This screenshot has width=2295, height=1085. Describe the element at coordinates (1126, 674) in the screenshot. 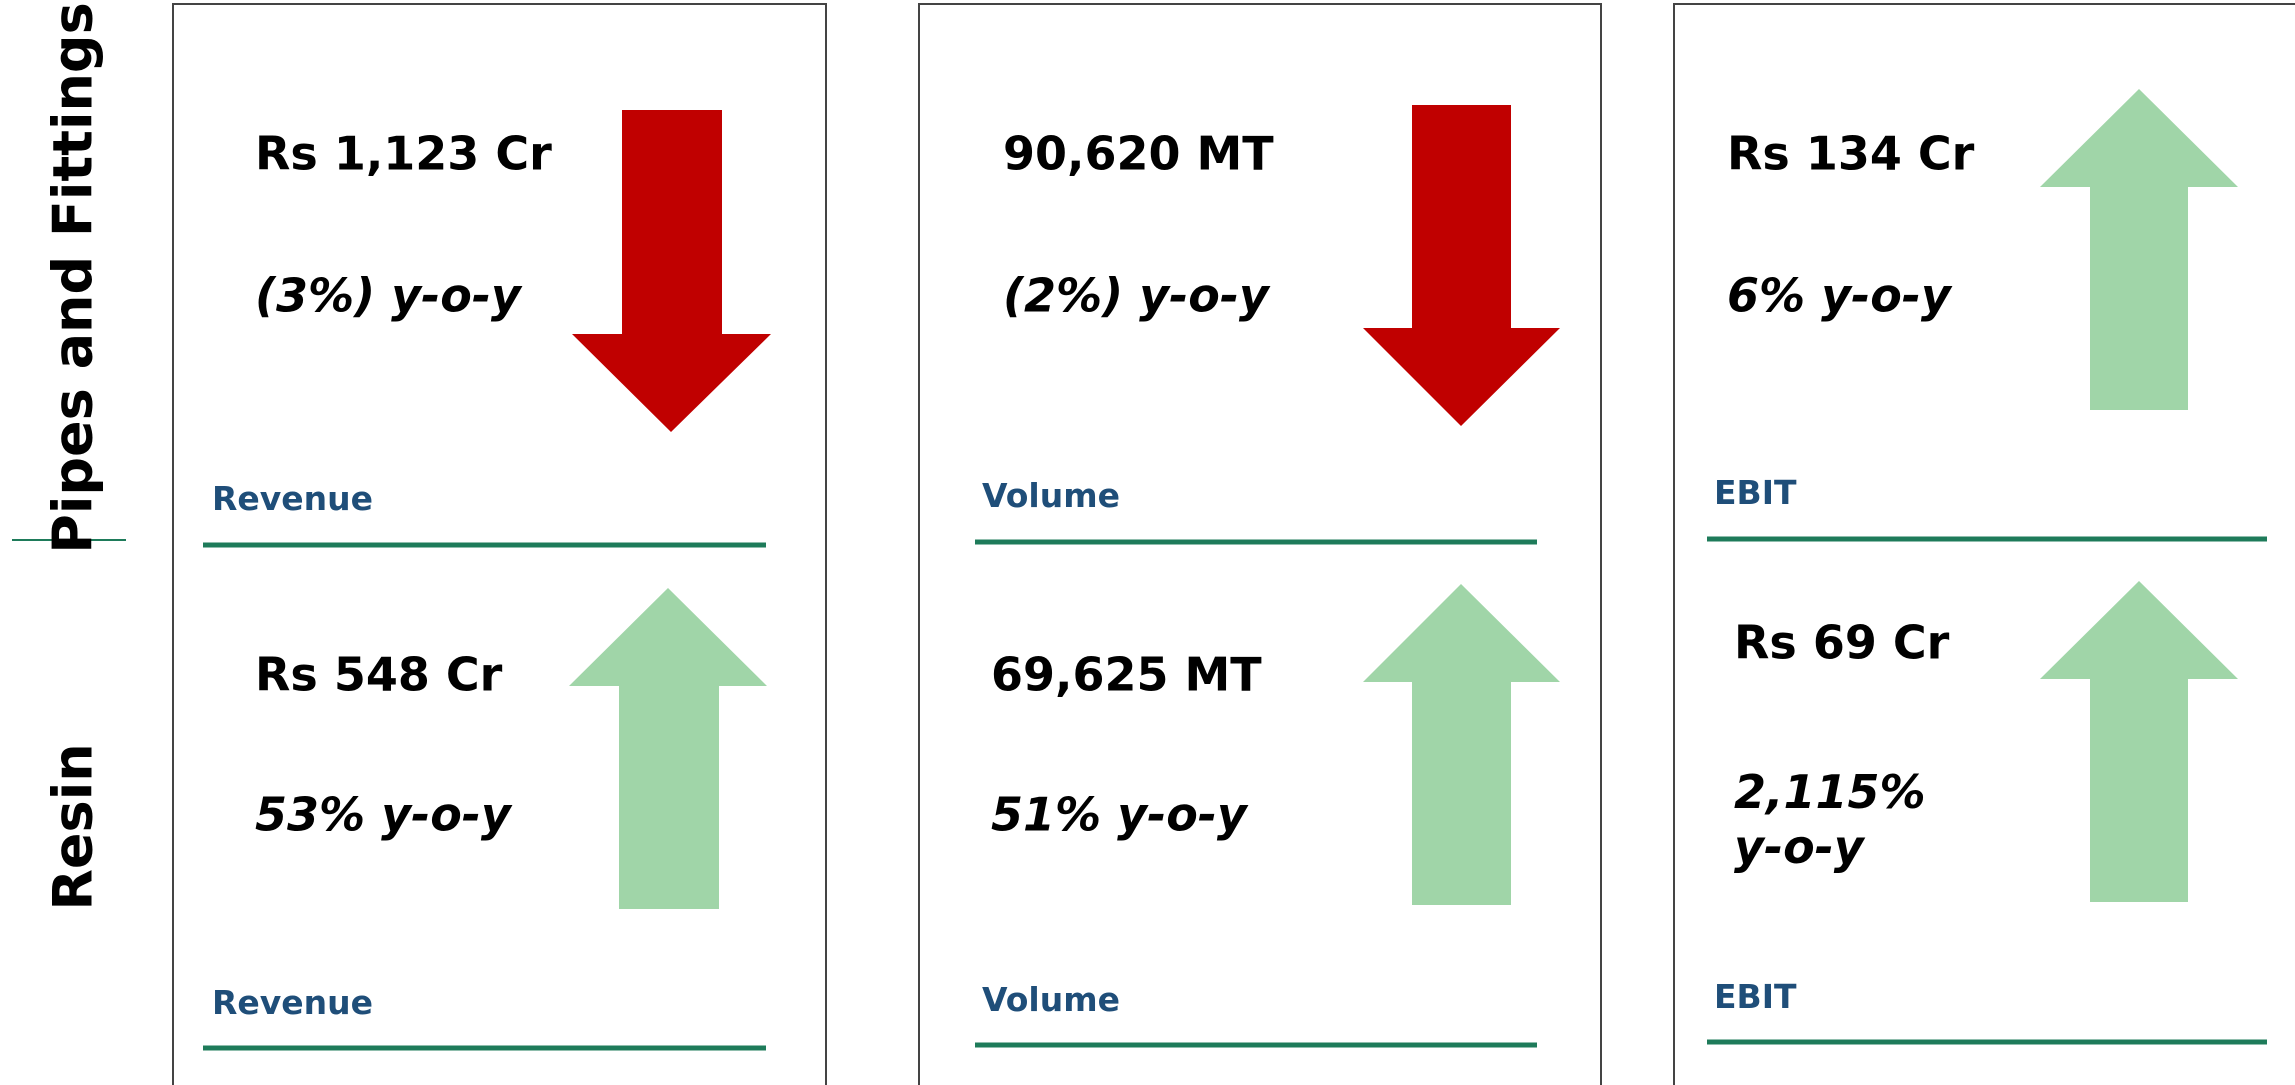

I see `metric-value: 69,625 MT` at that location.